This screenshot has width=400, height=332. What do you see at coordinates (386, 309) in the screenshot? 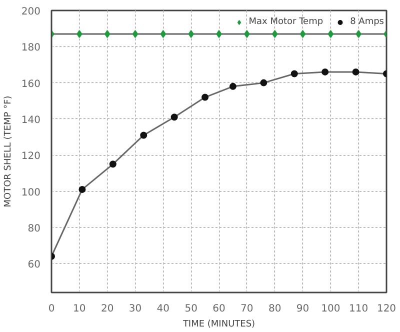
I see `x-tick-label: 120` at bounding box center [386, 309].